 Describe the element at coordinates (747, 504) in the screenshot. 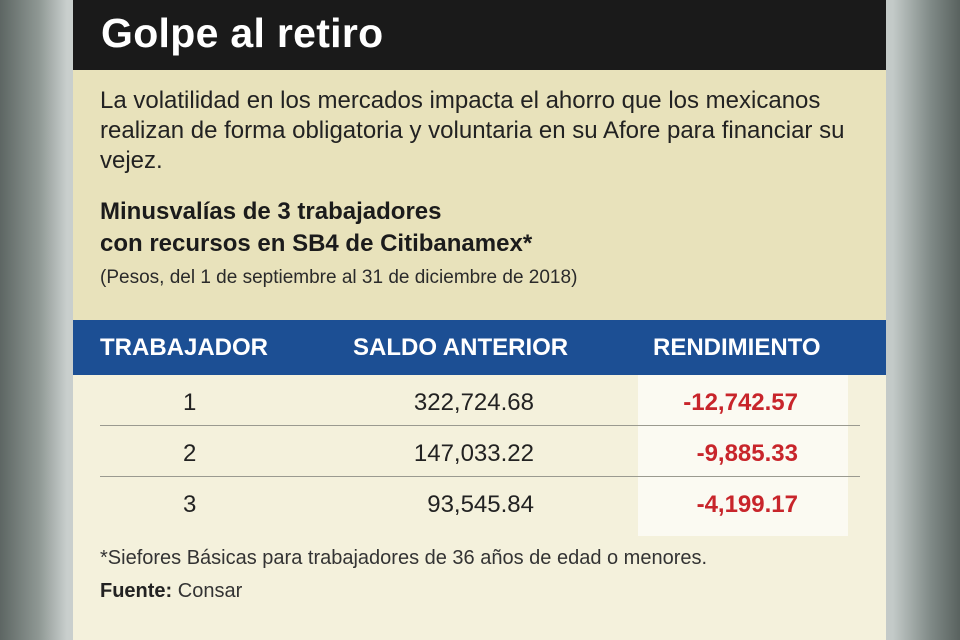

I see `cell-rendimiento: -4,199.17` at that location.